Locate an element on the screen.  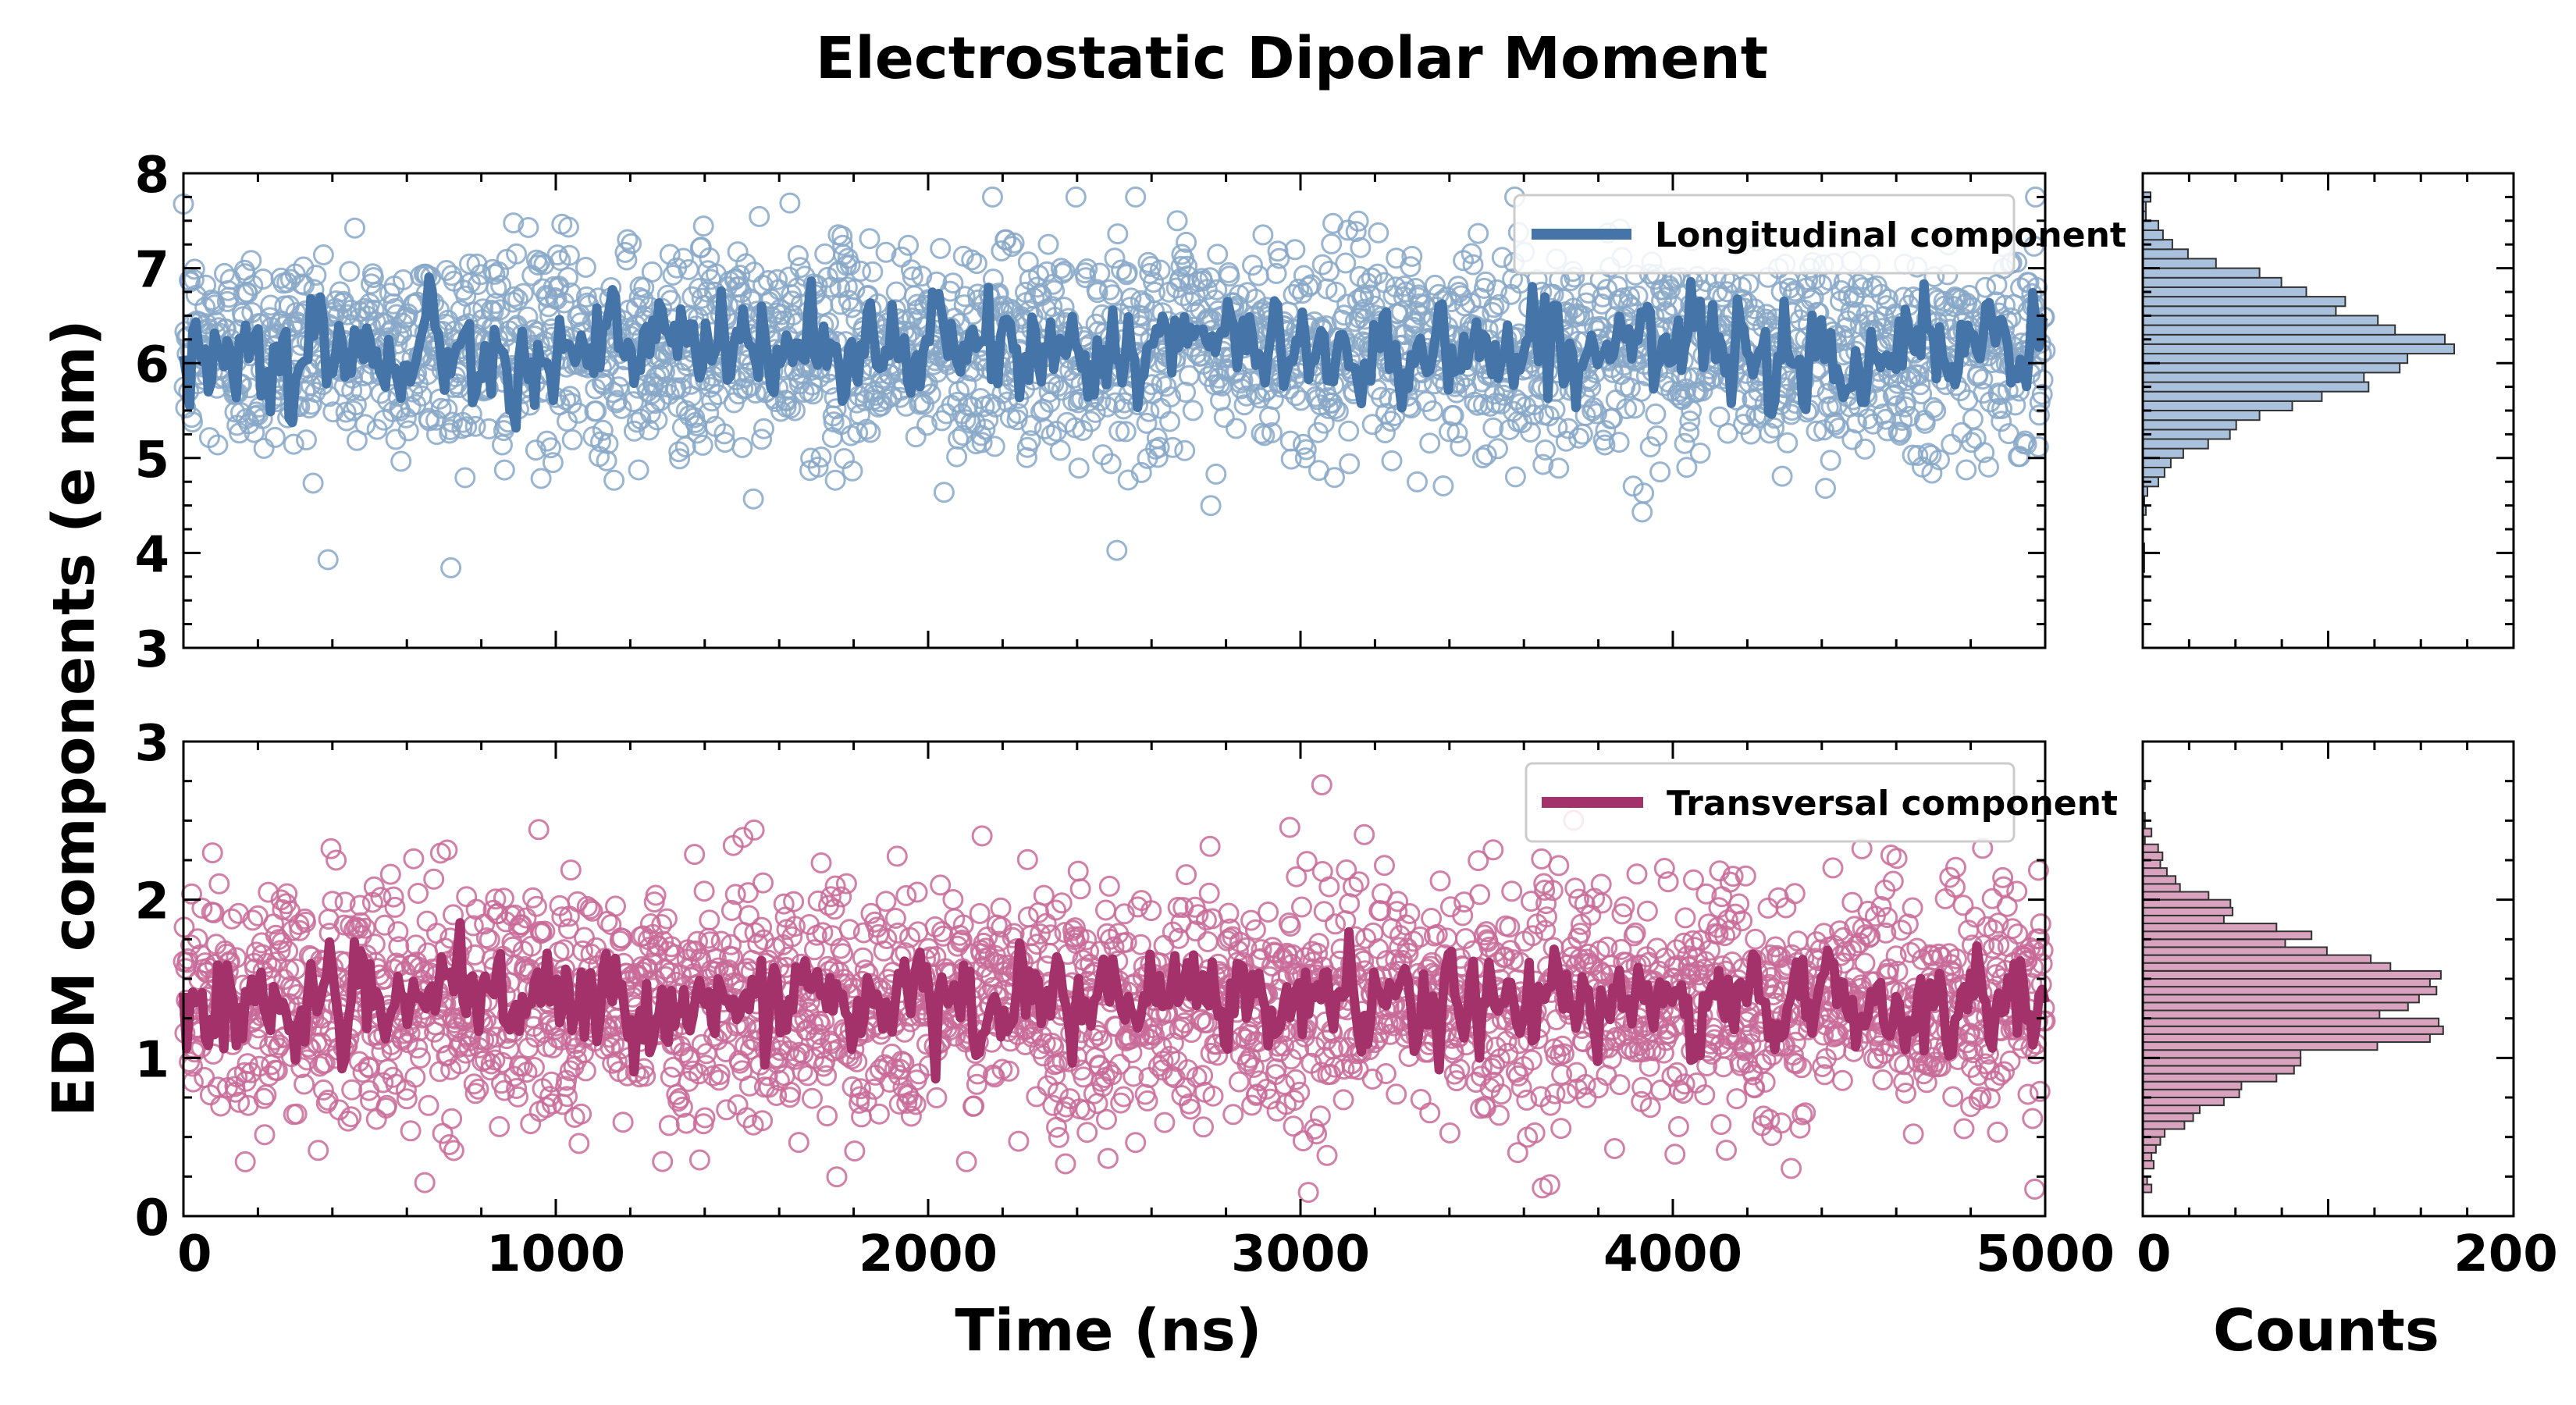
y-axis-label: EDM components (e nm) is located at coordinates (74, 717).